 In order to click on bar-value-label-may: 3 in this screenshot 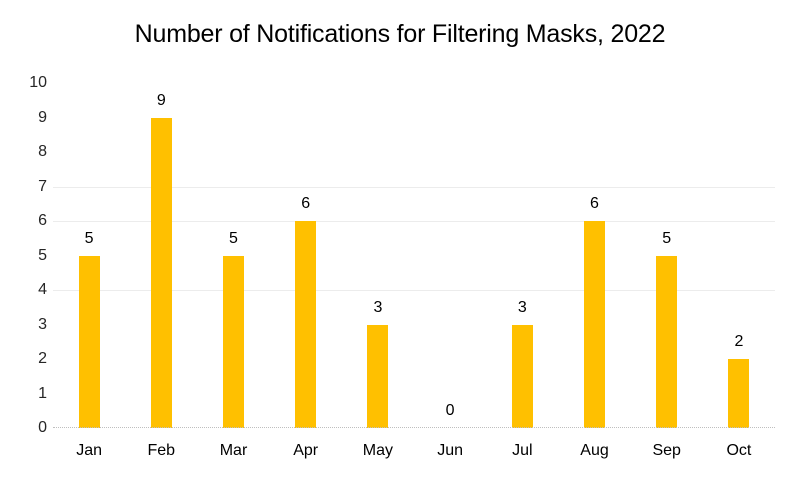, I will do `click(378, 307)`.